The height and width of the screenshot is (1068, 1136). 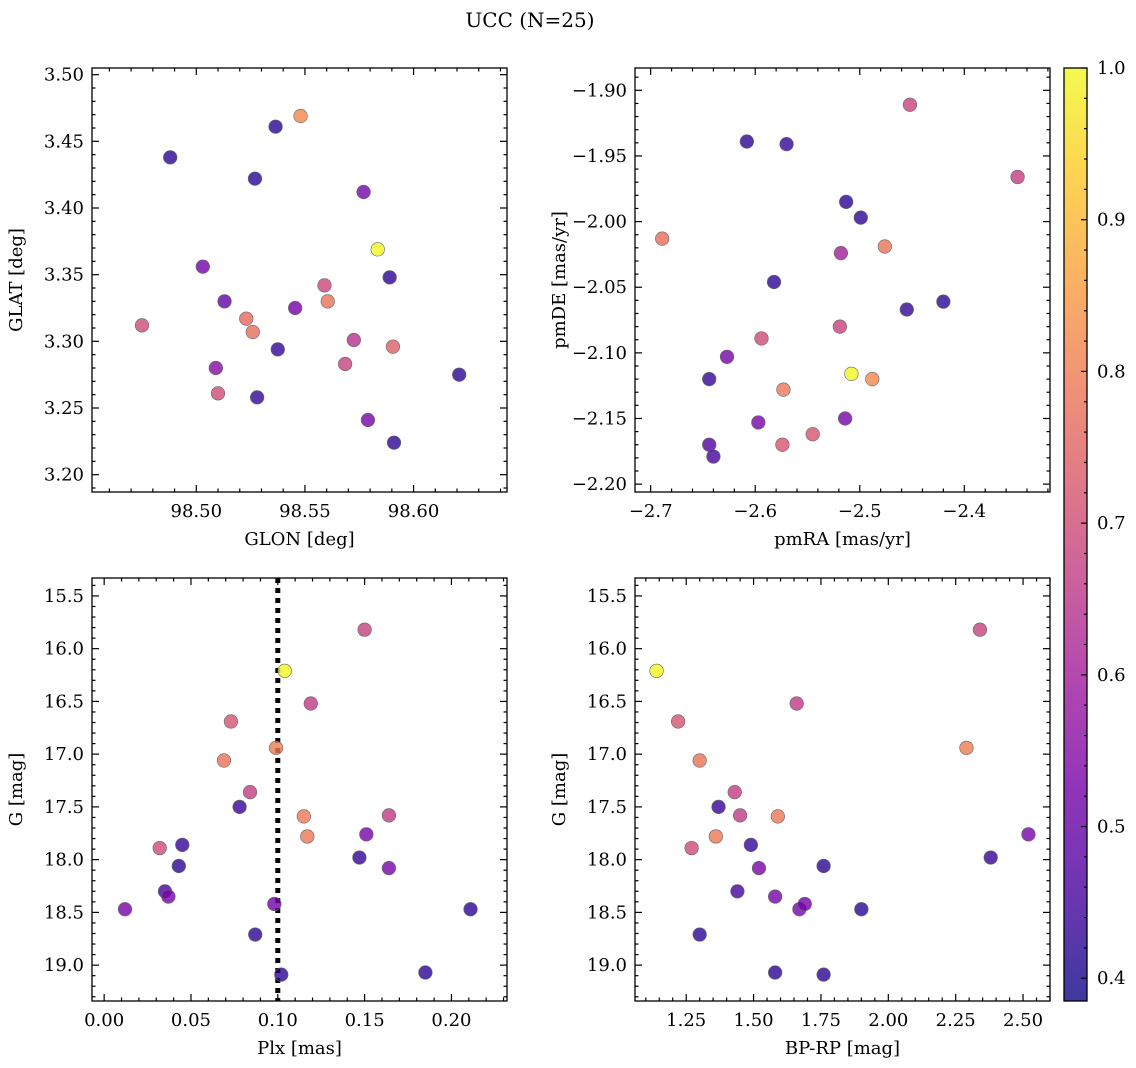 What do you see at coordinates (1075, 534) in the screenshot?
I see `colorbar-gradient` at bounding box center [1075, 534].